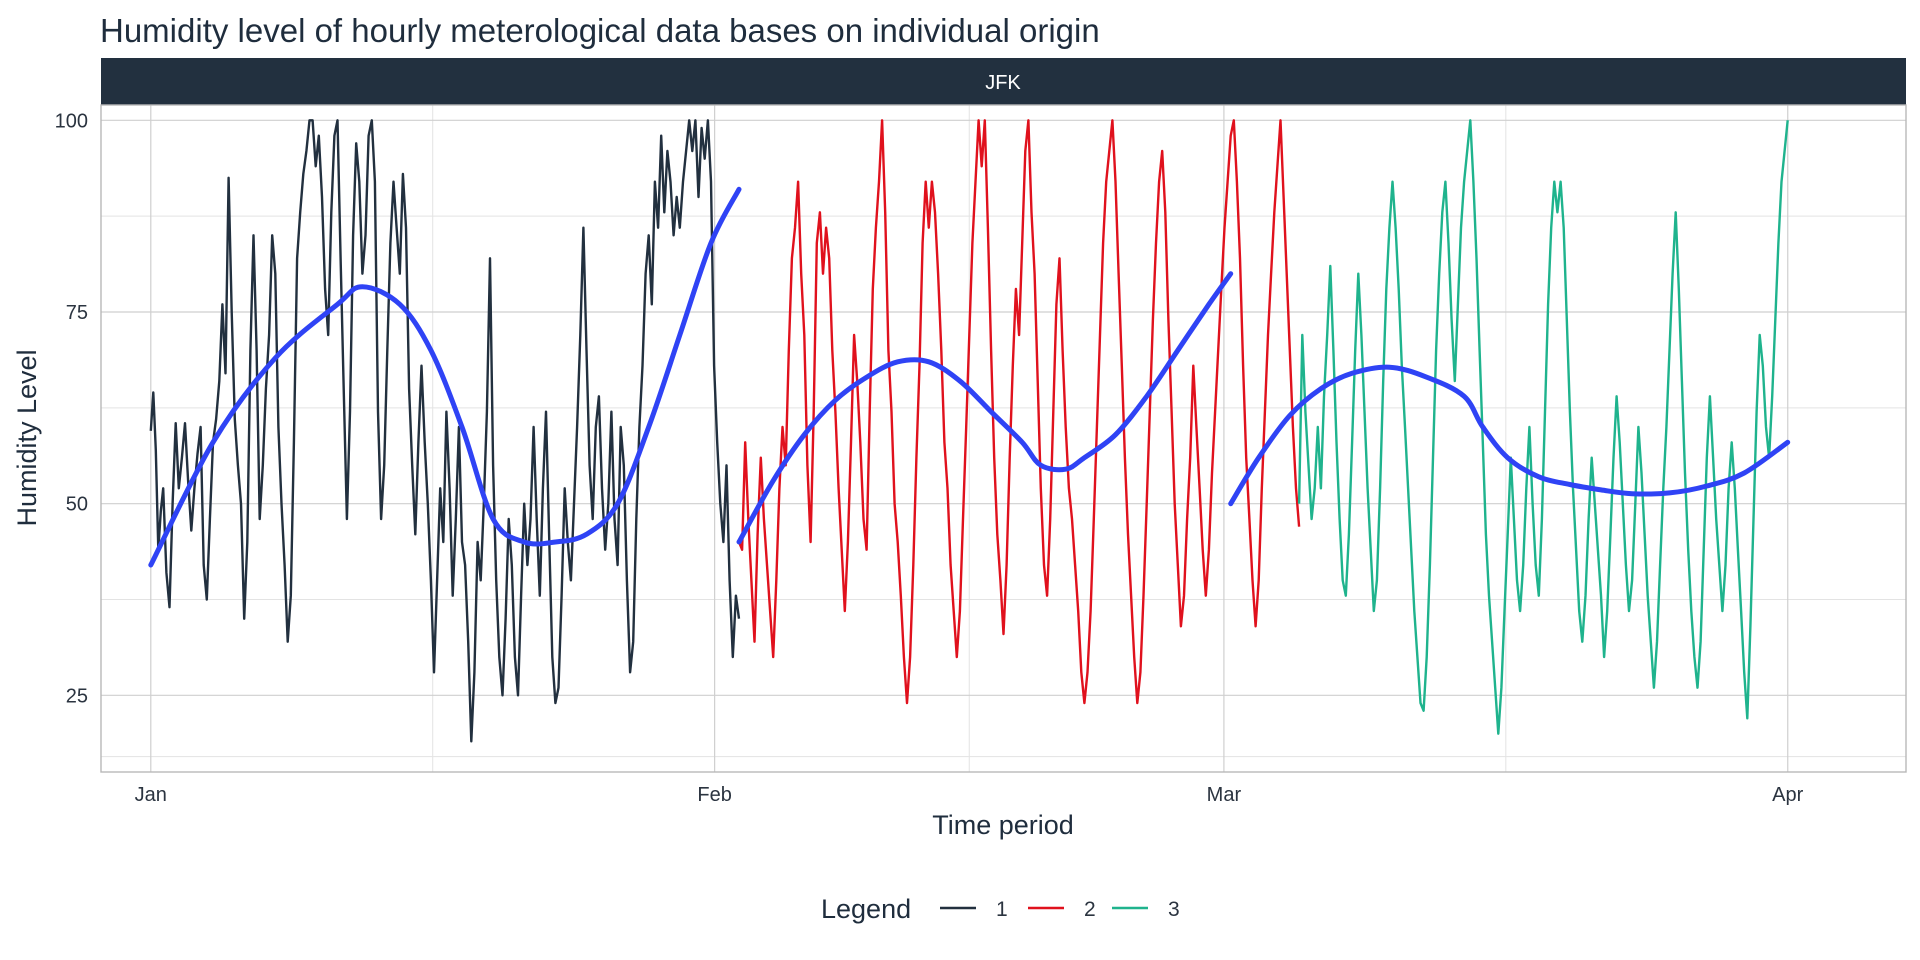  Describe the element at coordinates (151, 795) in the screenshot. I see `x-tick-label: Jan` at that location.